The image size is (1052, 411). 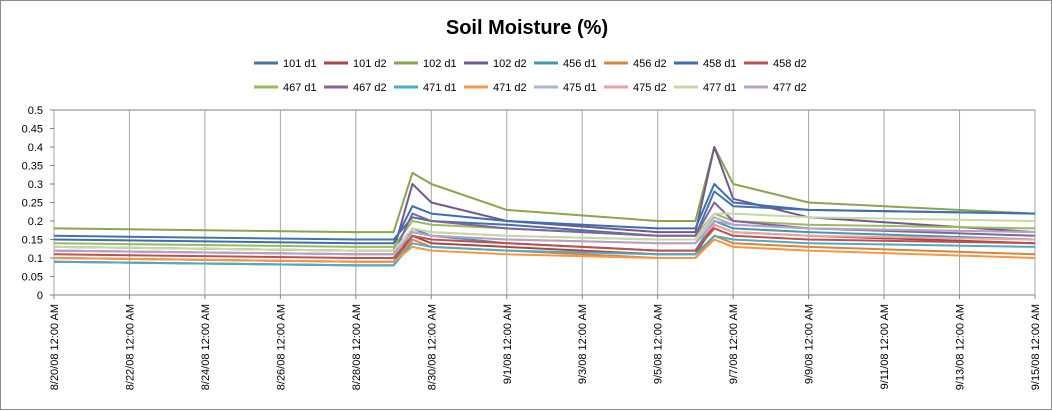 I want to click on x-tick-label: 9/11/08 12:00 AM, so click(x=885, y=346).